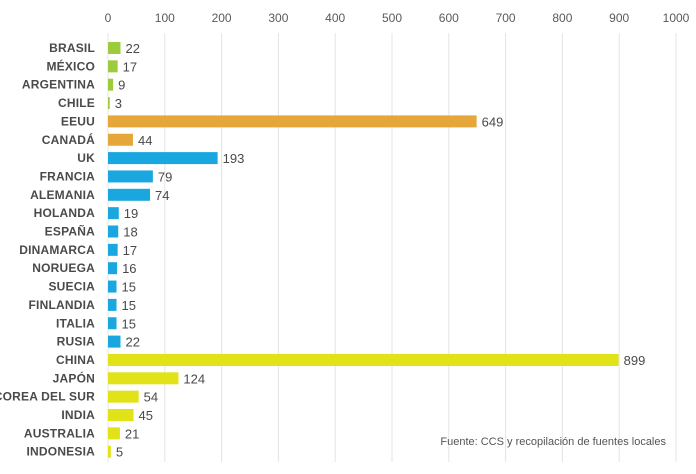 This screenshot has width=696, height=474. What do you see at coordinates (562, 18) in the screenshot?
I see `x-tick-label: 800` at bounding box center [562, 18].